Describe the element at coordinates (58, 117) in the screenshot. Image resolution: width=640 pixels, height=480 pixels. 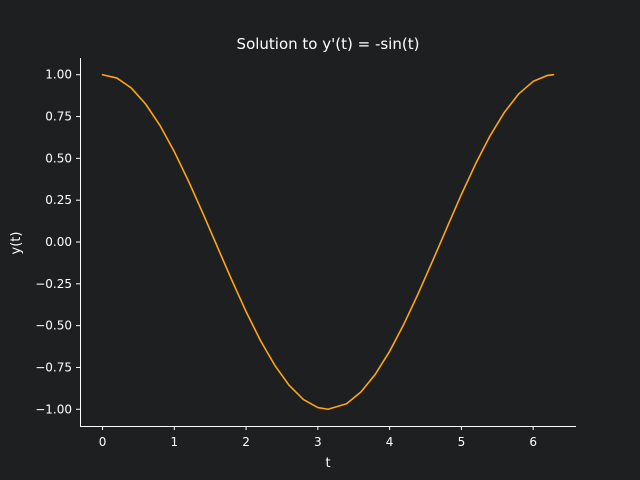
I see `y-tick-label: 0.75` at that location.